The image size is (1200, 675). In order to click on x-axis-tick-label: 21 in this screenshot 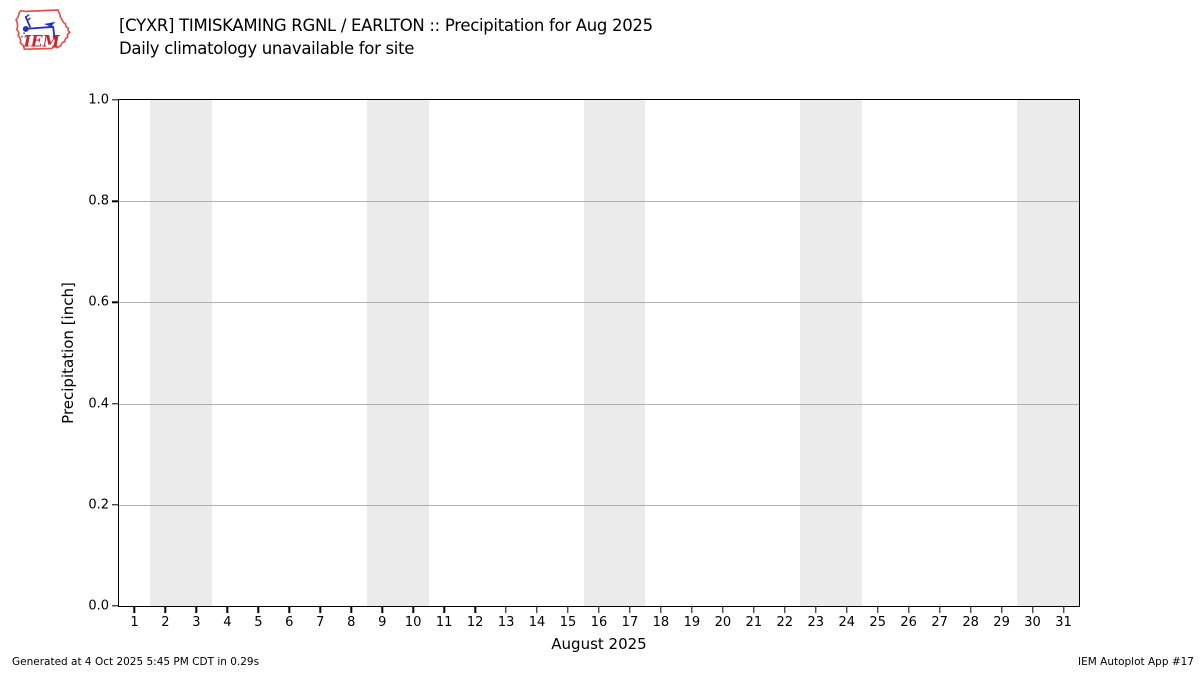, I will do `click(754, 622)`.